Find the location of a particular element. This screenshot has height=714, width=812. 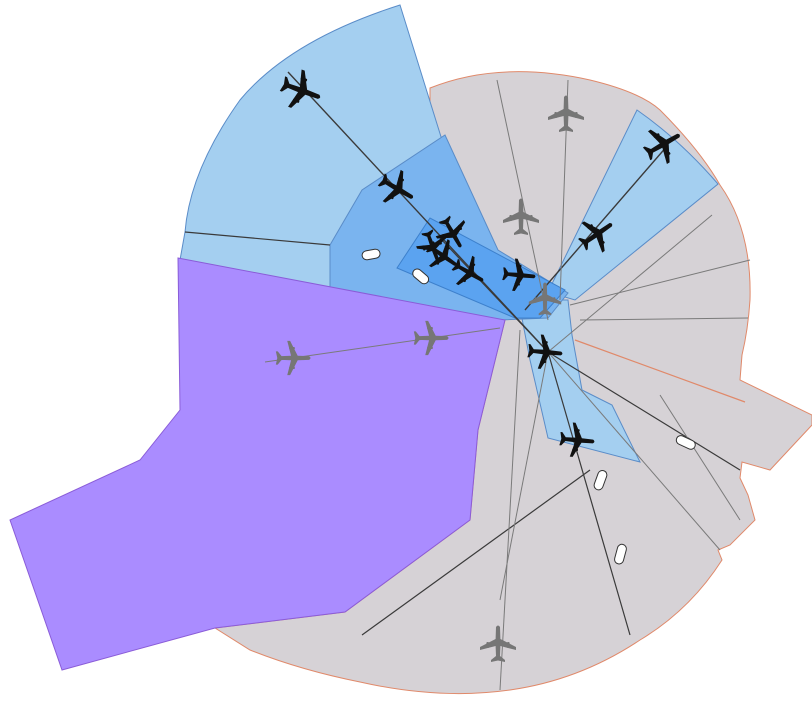

route-line-runway-axis is located at coordinates (494, 295).